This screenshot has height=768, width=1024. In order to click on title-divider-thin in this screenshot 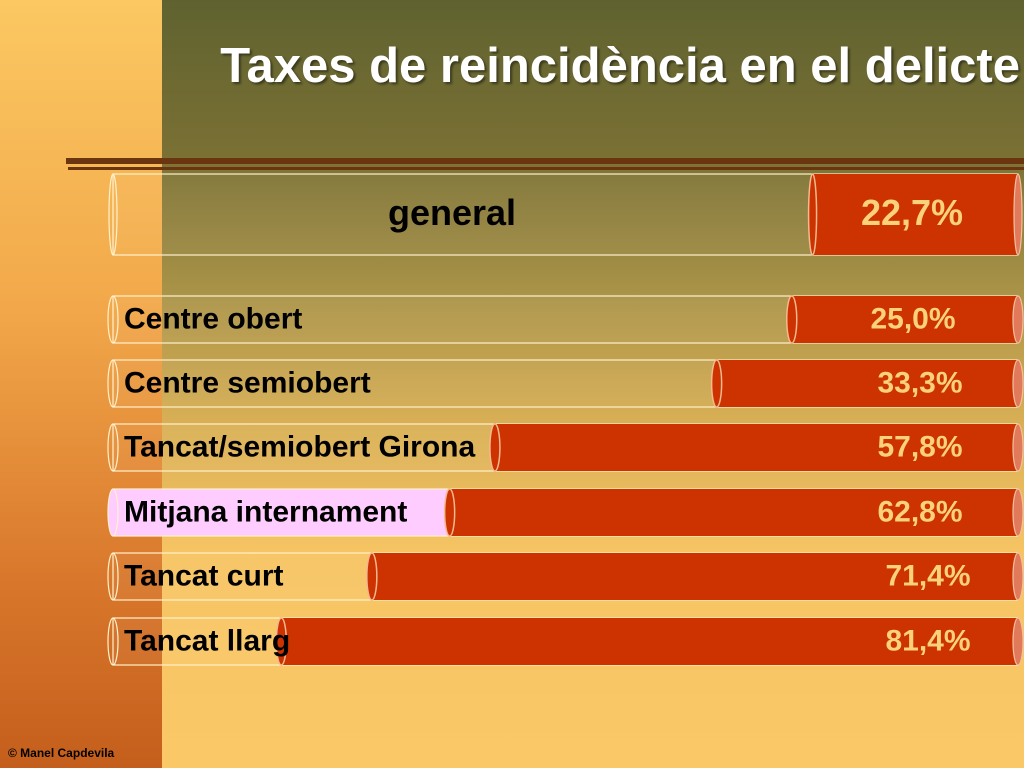, I will do `click(546, 168)`.